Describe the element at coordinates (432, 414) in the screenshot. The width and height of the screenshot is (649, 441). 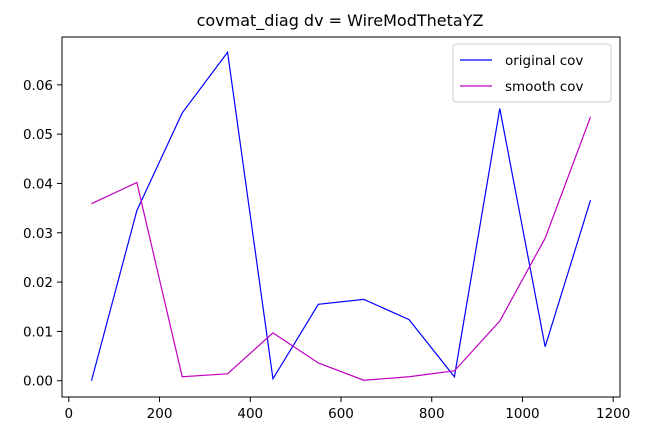
I see `x-tick-label: 800` at that location.